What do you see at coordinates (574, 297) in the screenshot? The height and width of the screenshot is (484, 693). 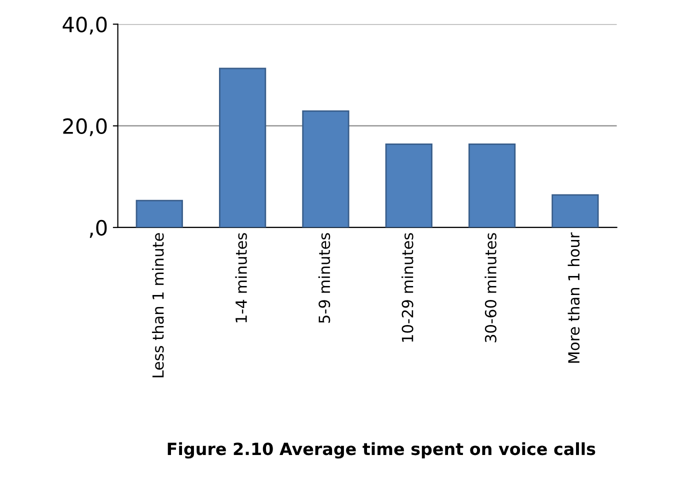 I see `x-tick-label: More than 1 hour` at bounding box center [574, 297].